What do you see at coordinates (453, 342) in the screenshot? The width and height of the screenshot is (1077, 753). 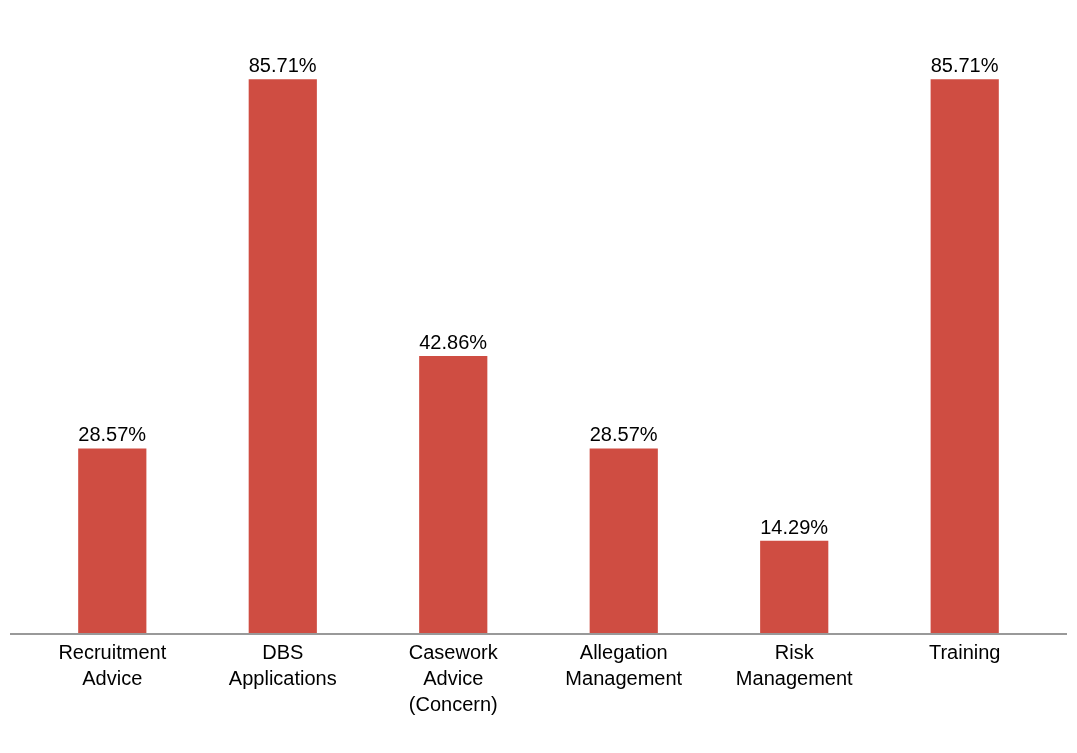 I see `data-label: 42.86%` at bounding box center [453, 342].